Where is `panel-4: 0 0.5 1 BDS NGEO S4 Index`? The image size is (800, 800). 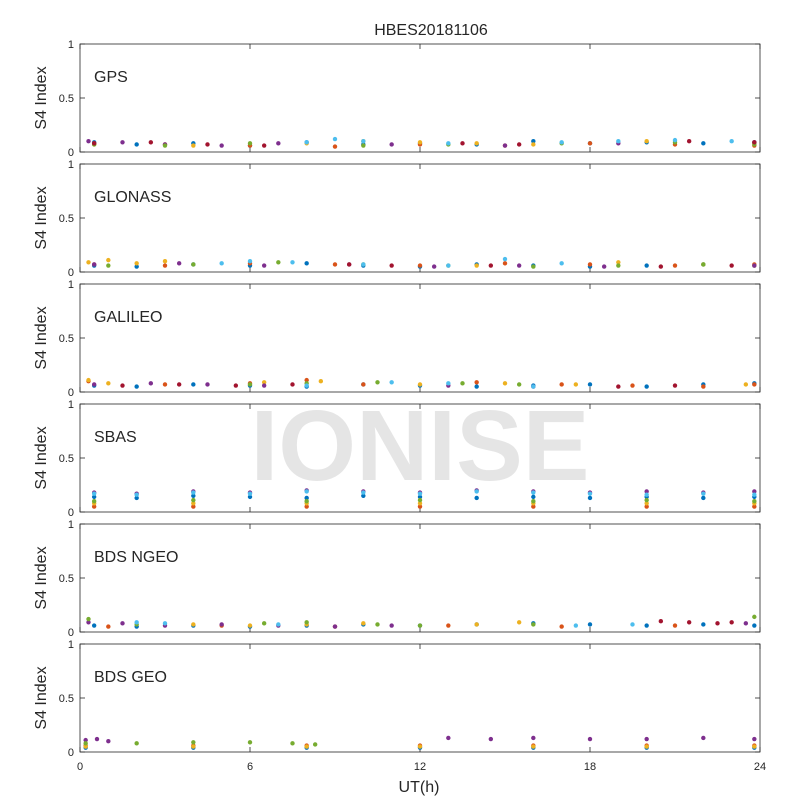
panel-4: 0 0.5 1 BDS NGEO S4 Index is located at coordinates (397, 579).